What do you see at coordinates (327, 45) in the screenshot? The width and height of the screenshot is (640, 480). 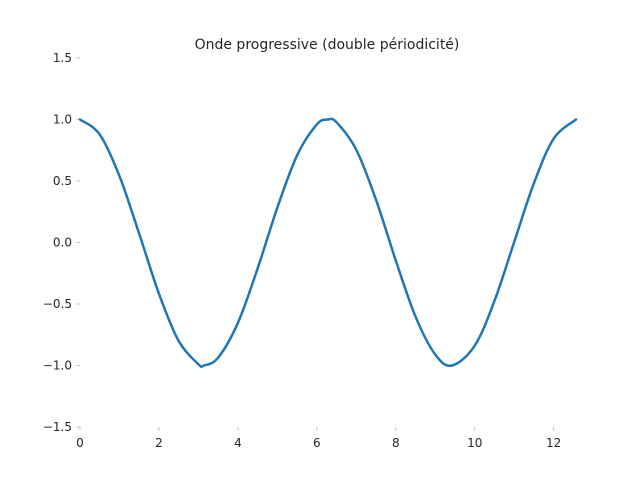 I see `chart-title: Onde progressive (double périodicité)` at bounding box center [327, 45].